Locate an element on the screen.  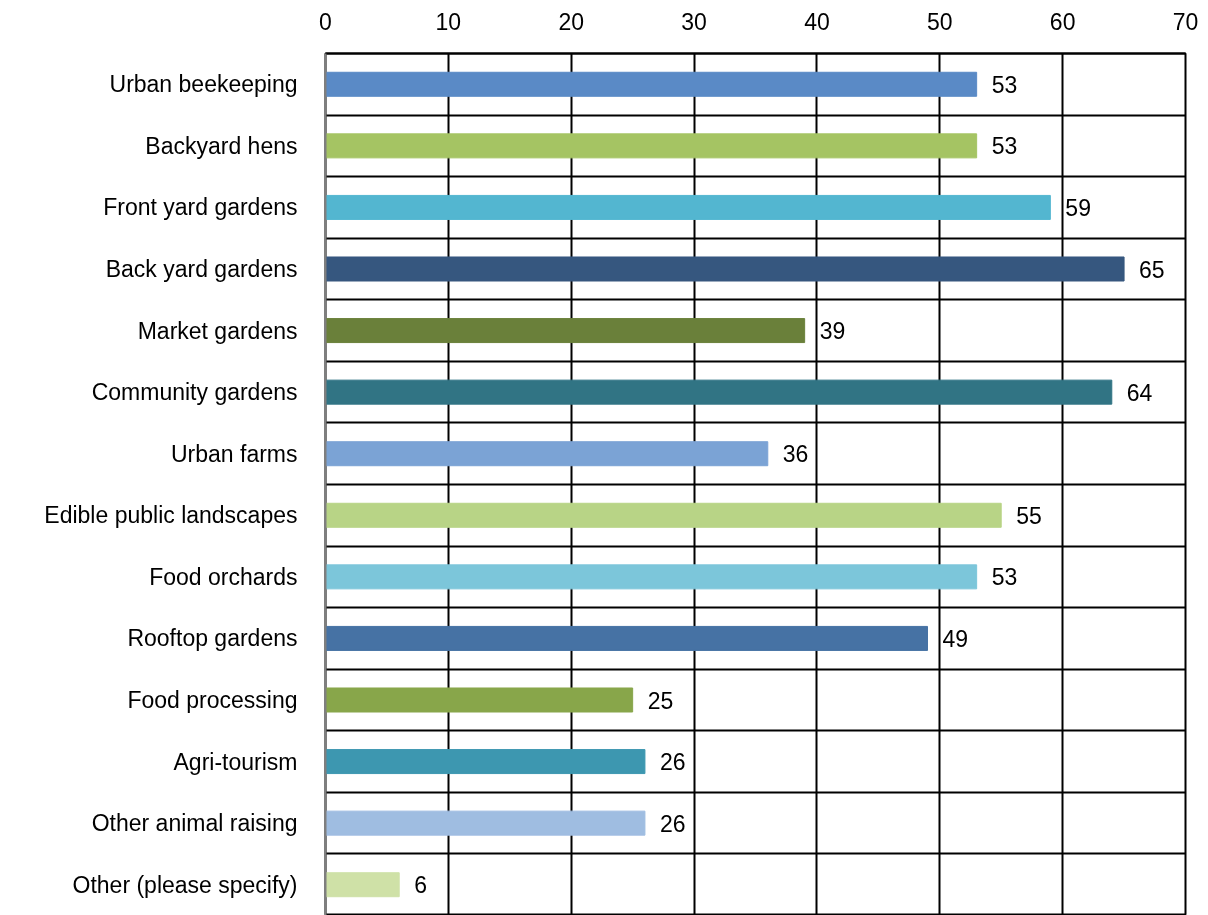
data-label: 59 is located at coordinates (1078, 207).